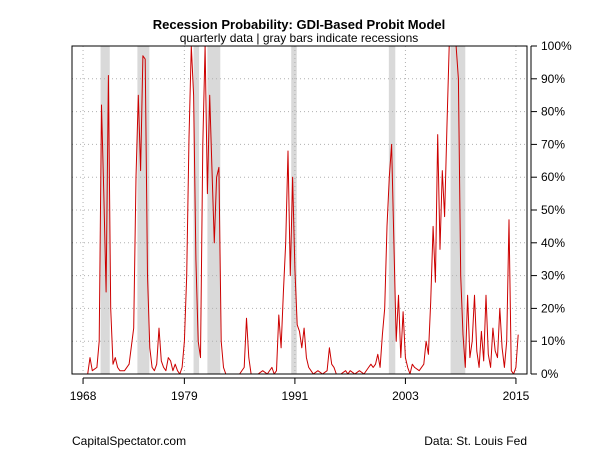  What do you see at coordinates (553, 112) in the screenshot?
I see `y-tick-label-8: 80%` at bounding box center [553, 112].